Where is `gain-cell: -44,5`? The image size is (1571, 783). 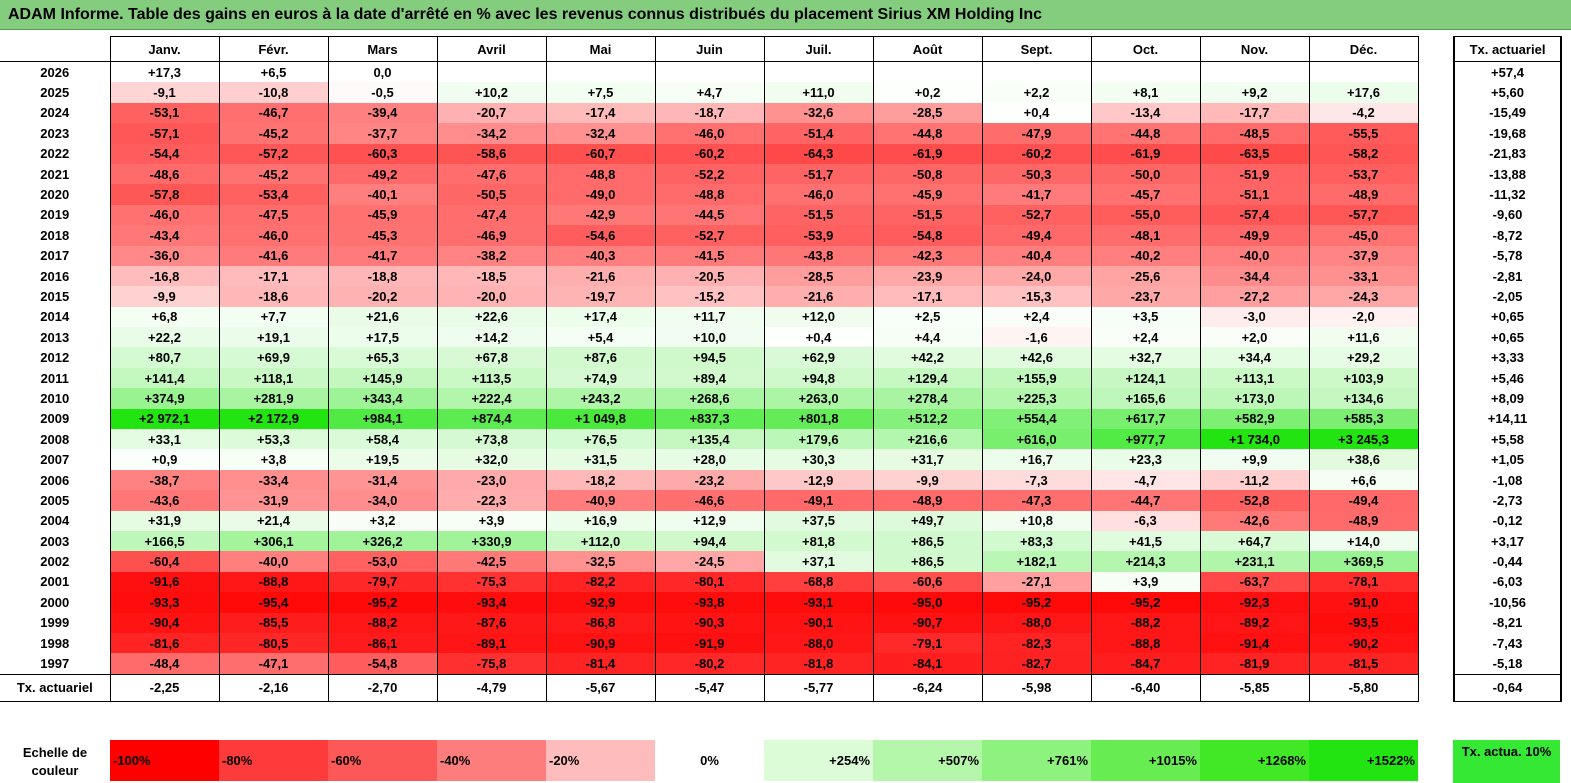
gain-cell: -44,5 is located at coordinates (709, 215).